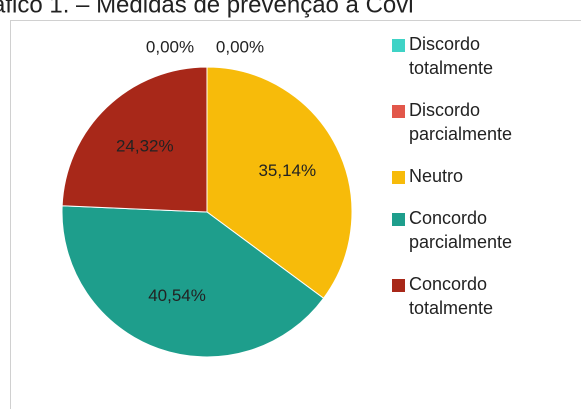  I want to click on legend-item: Concordo totalmente, so click(482, 296).